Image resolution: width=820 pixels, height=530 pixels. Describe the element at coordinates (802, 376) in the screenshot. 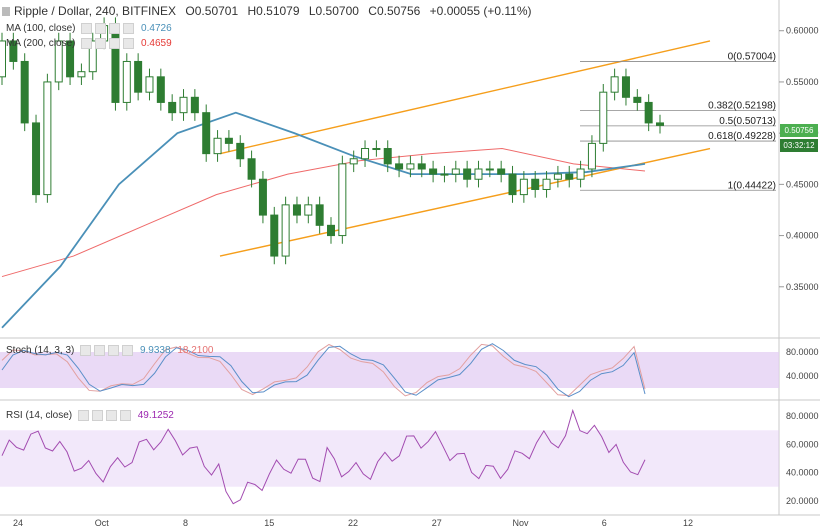

I see `stoch-axis-label: 40.0000` at that location.